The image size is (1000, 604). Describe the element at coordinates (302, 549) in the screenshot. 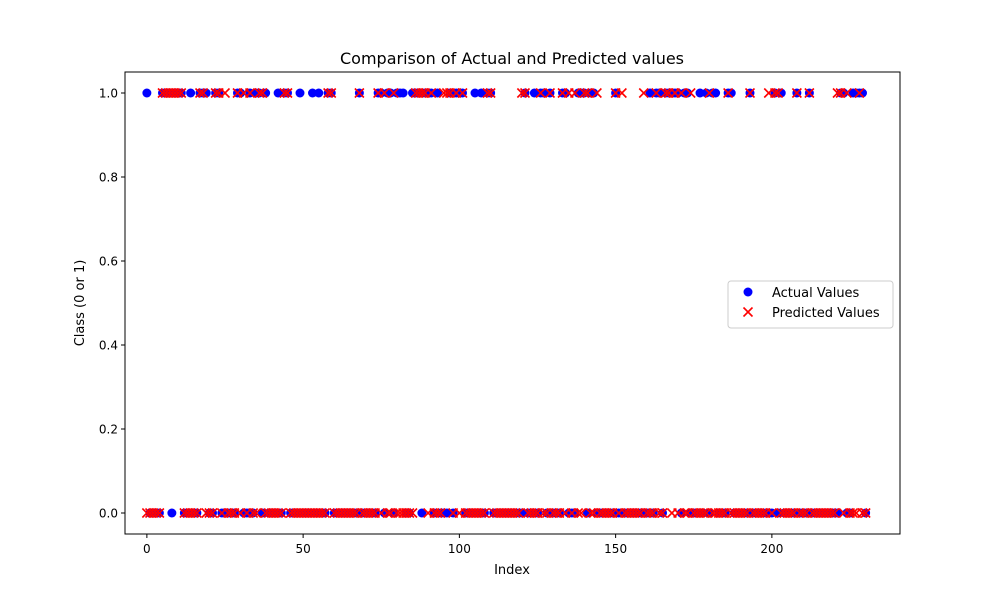

I see `x-tick-label: 50` at that location.